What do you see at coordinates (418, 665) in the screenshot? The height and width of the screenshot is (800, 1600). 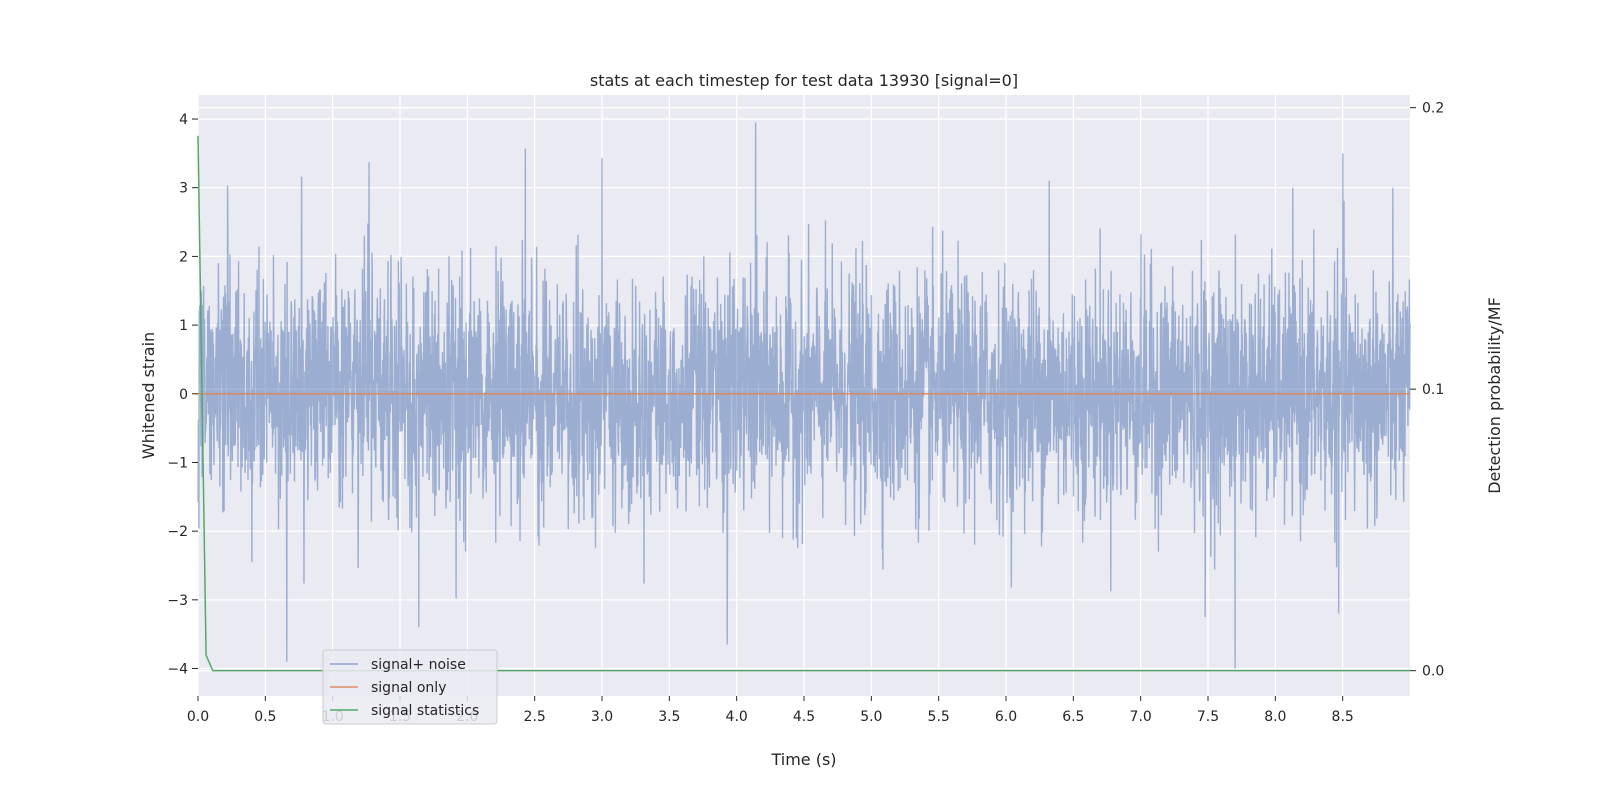 I see `legend-label-0: signal+ noise` at bounding box center [418, 665].